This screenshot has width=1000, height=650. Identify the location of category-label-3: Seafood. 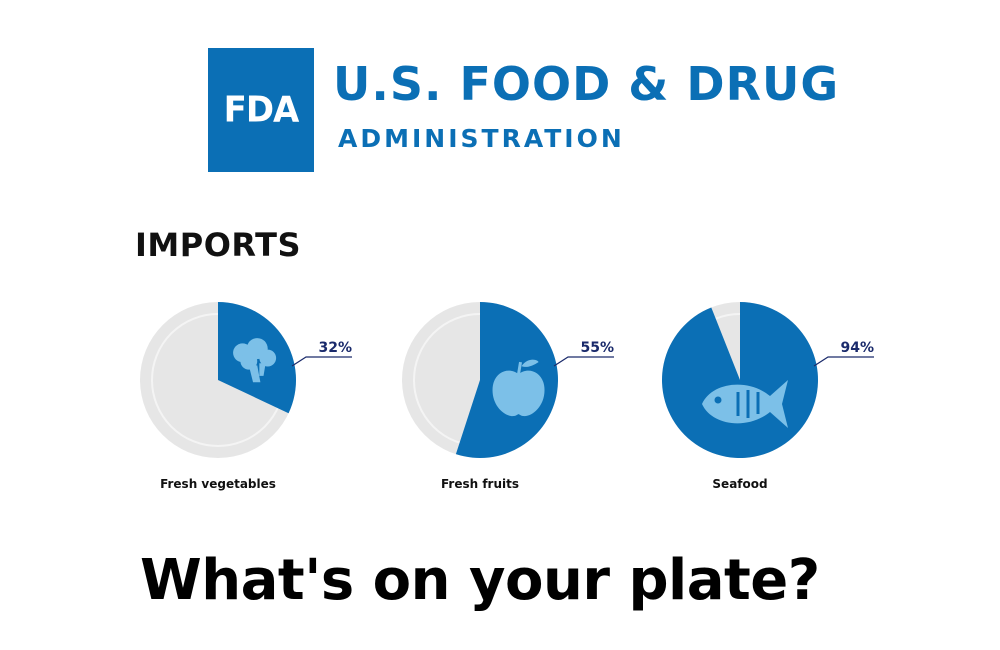
(739, 484).